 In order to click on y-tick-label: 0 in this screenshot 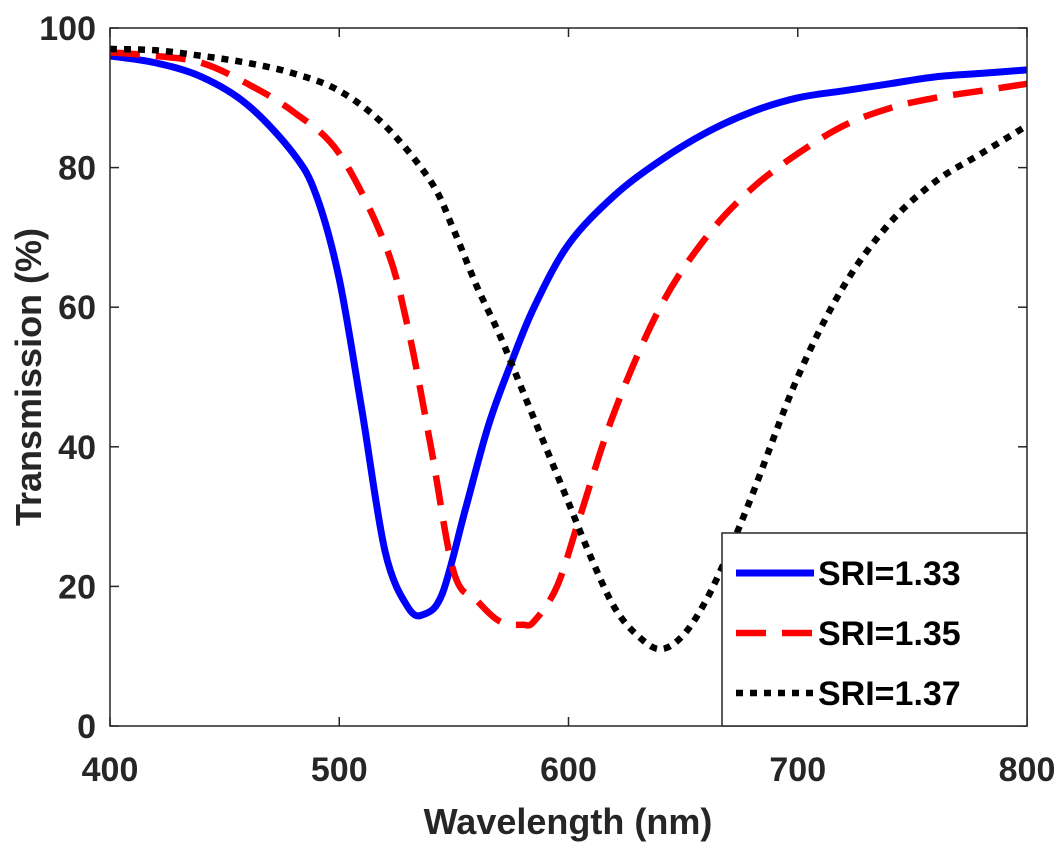, I will do `click(86, 727)`.